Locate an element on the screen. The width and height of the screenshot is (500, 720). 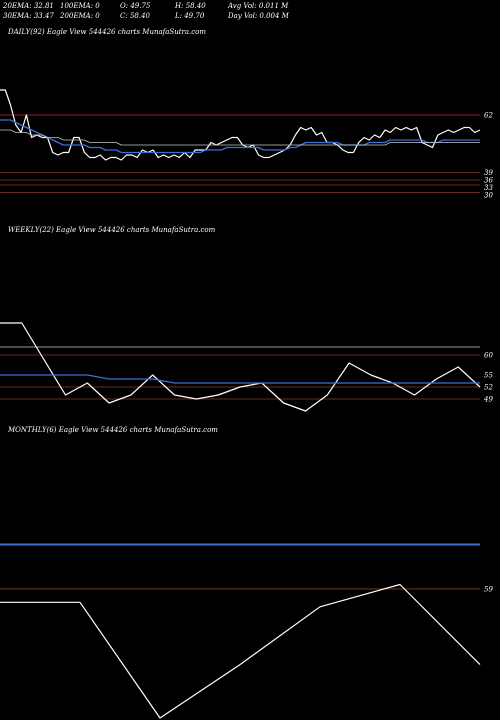
low-stat: L: 49.70 is located at coordinates (190, 16).